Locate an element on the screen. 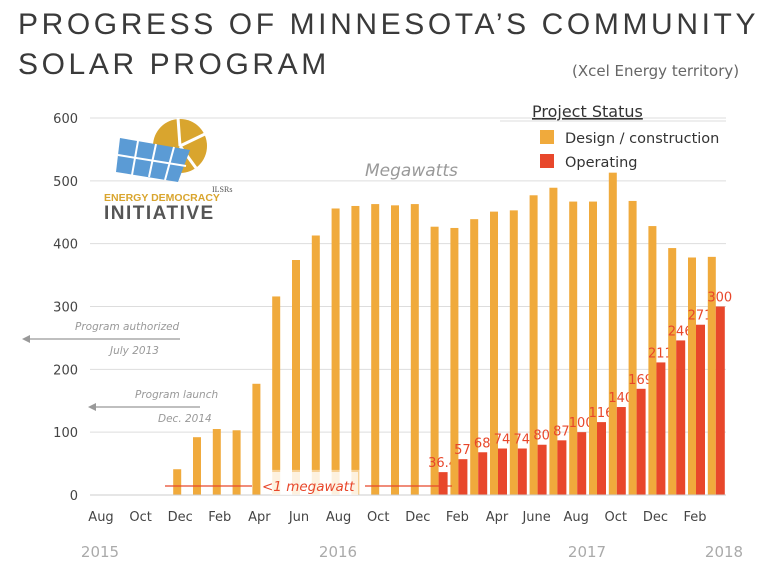  year-label: 2016 is located at coordinates (338, 552).